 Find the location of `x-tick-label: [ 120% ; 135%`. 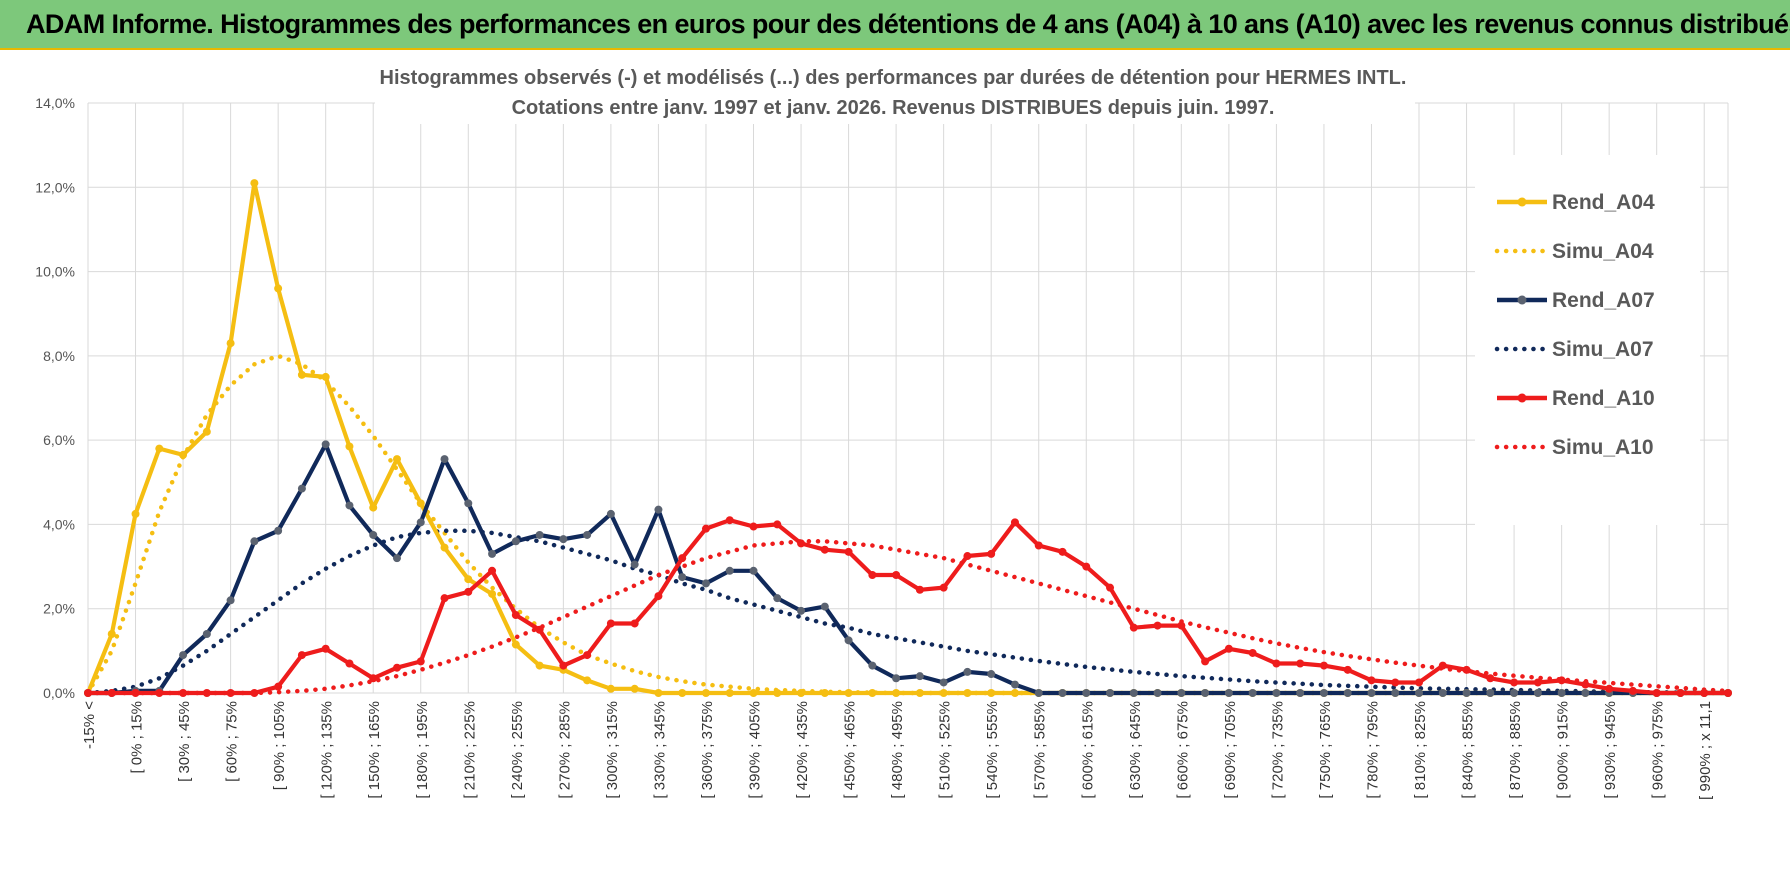

x-tick-label: [ 120% ; 135% is located at coordinates (327, 750).